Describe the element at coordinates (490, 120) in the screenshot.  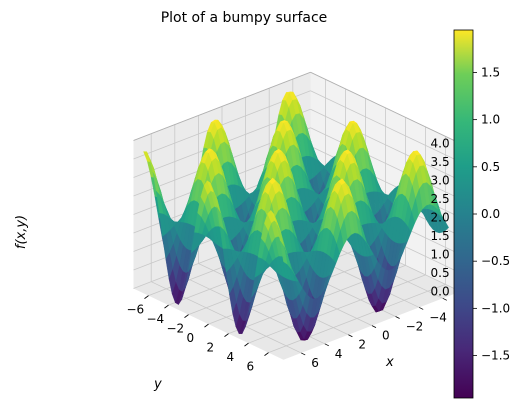
I see `colorbar-tick-label: 1.0` at that location.